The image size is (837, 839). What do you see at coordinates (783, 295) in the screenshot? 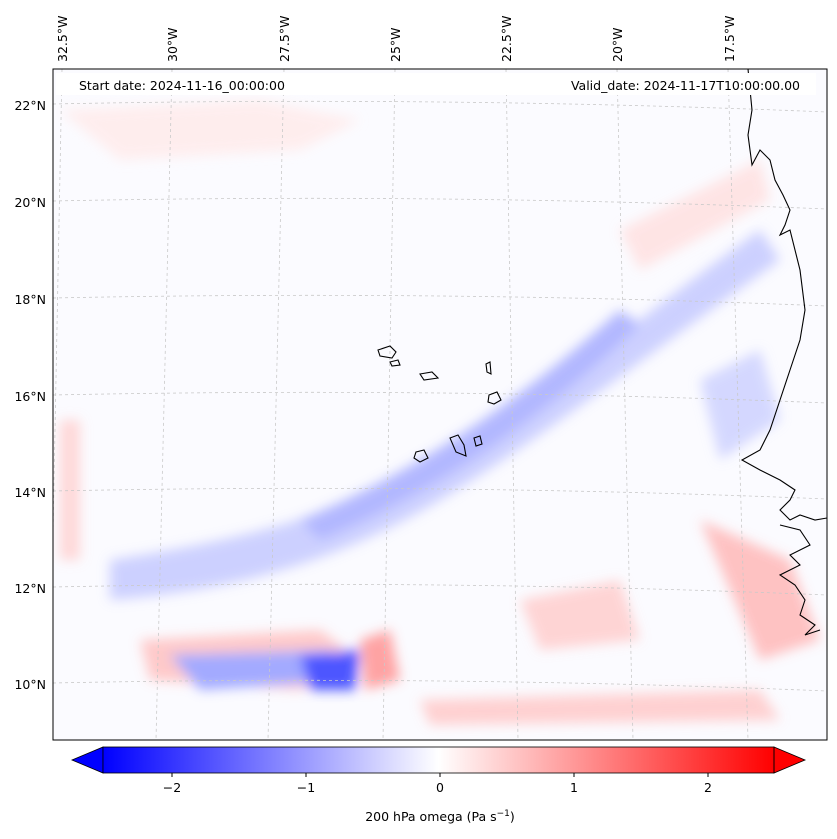
I see `africa-coastline` at bounding box center [783, 295].